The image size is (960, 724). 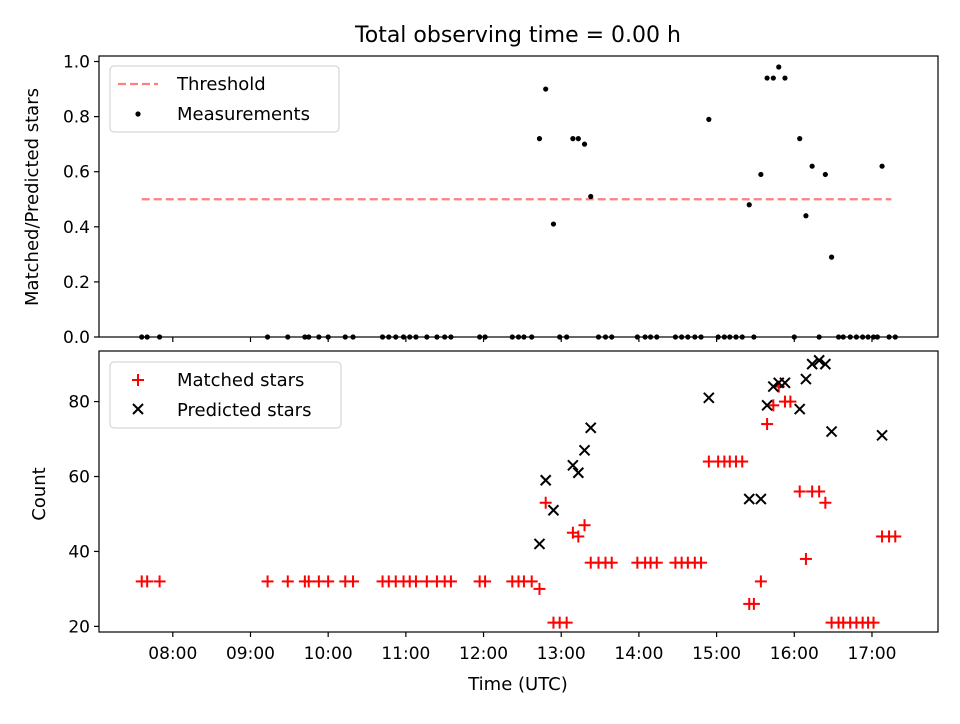 What do you see at coordinates (76, 118) in the screenshot?
I see `top-y-tick-label: 0.8` at bounding box center [76, 118].